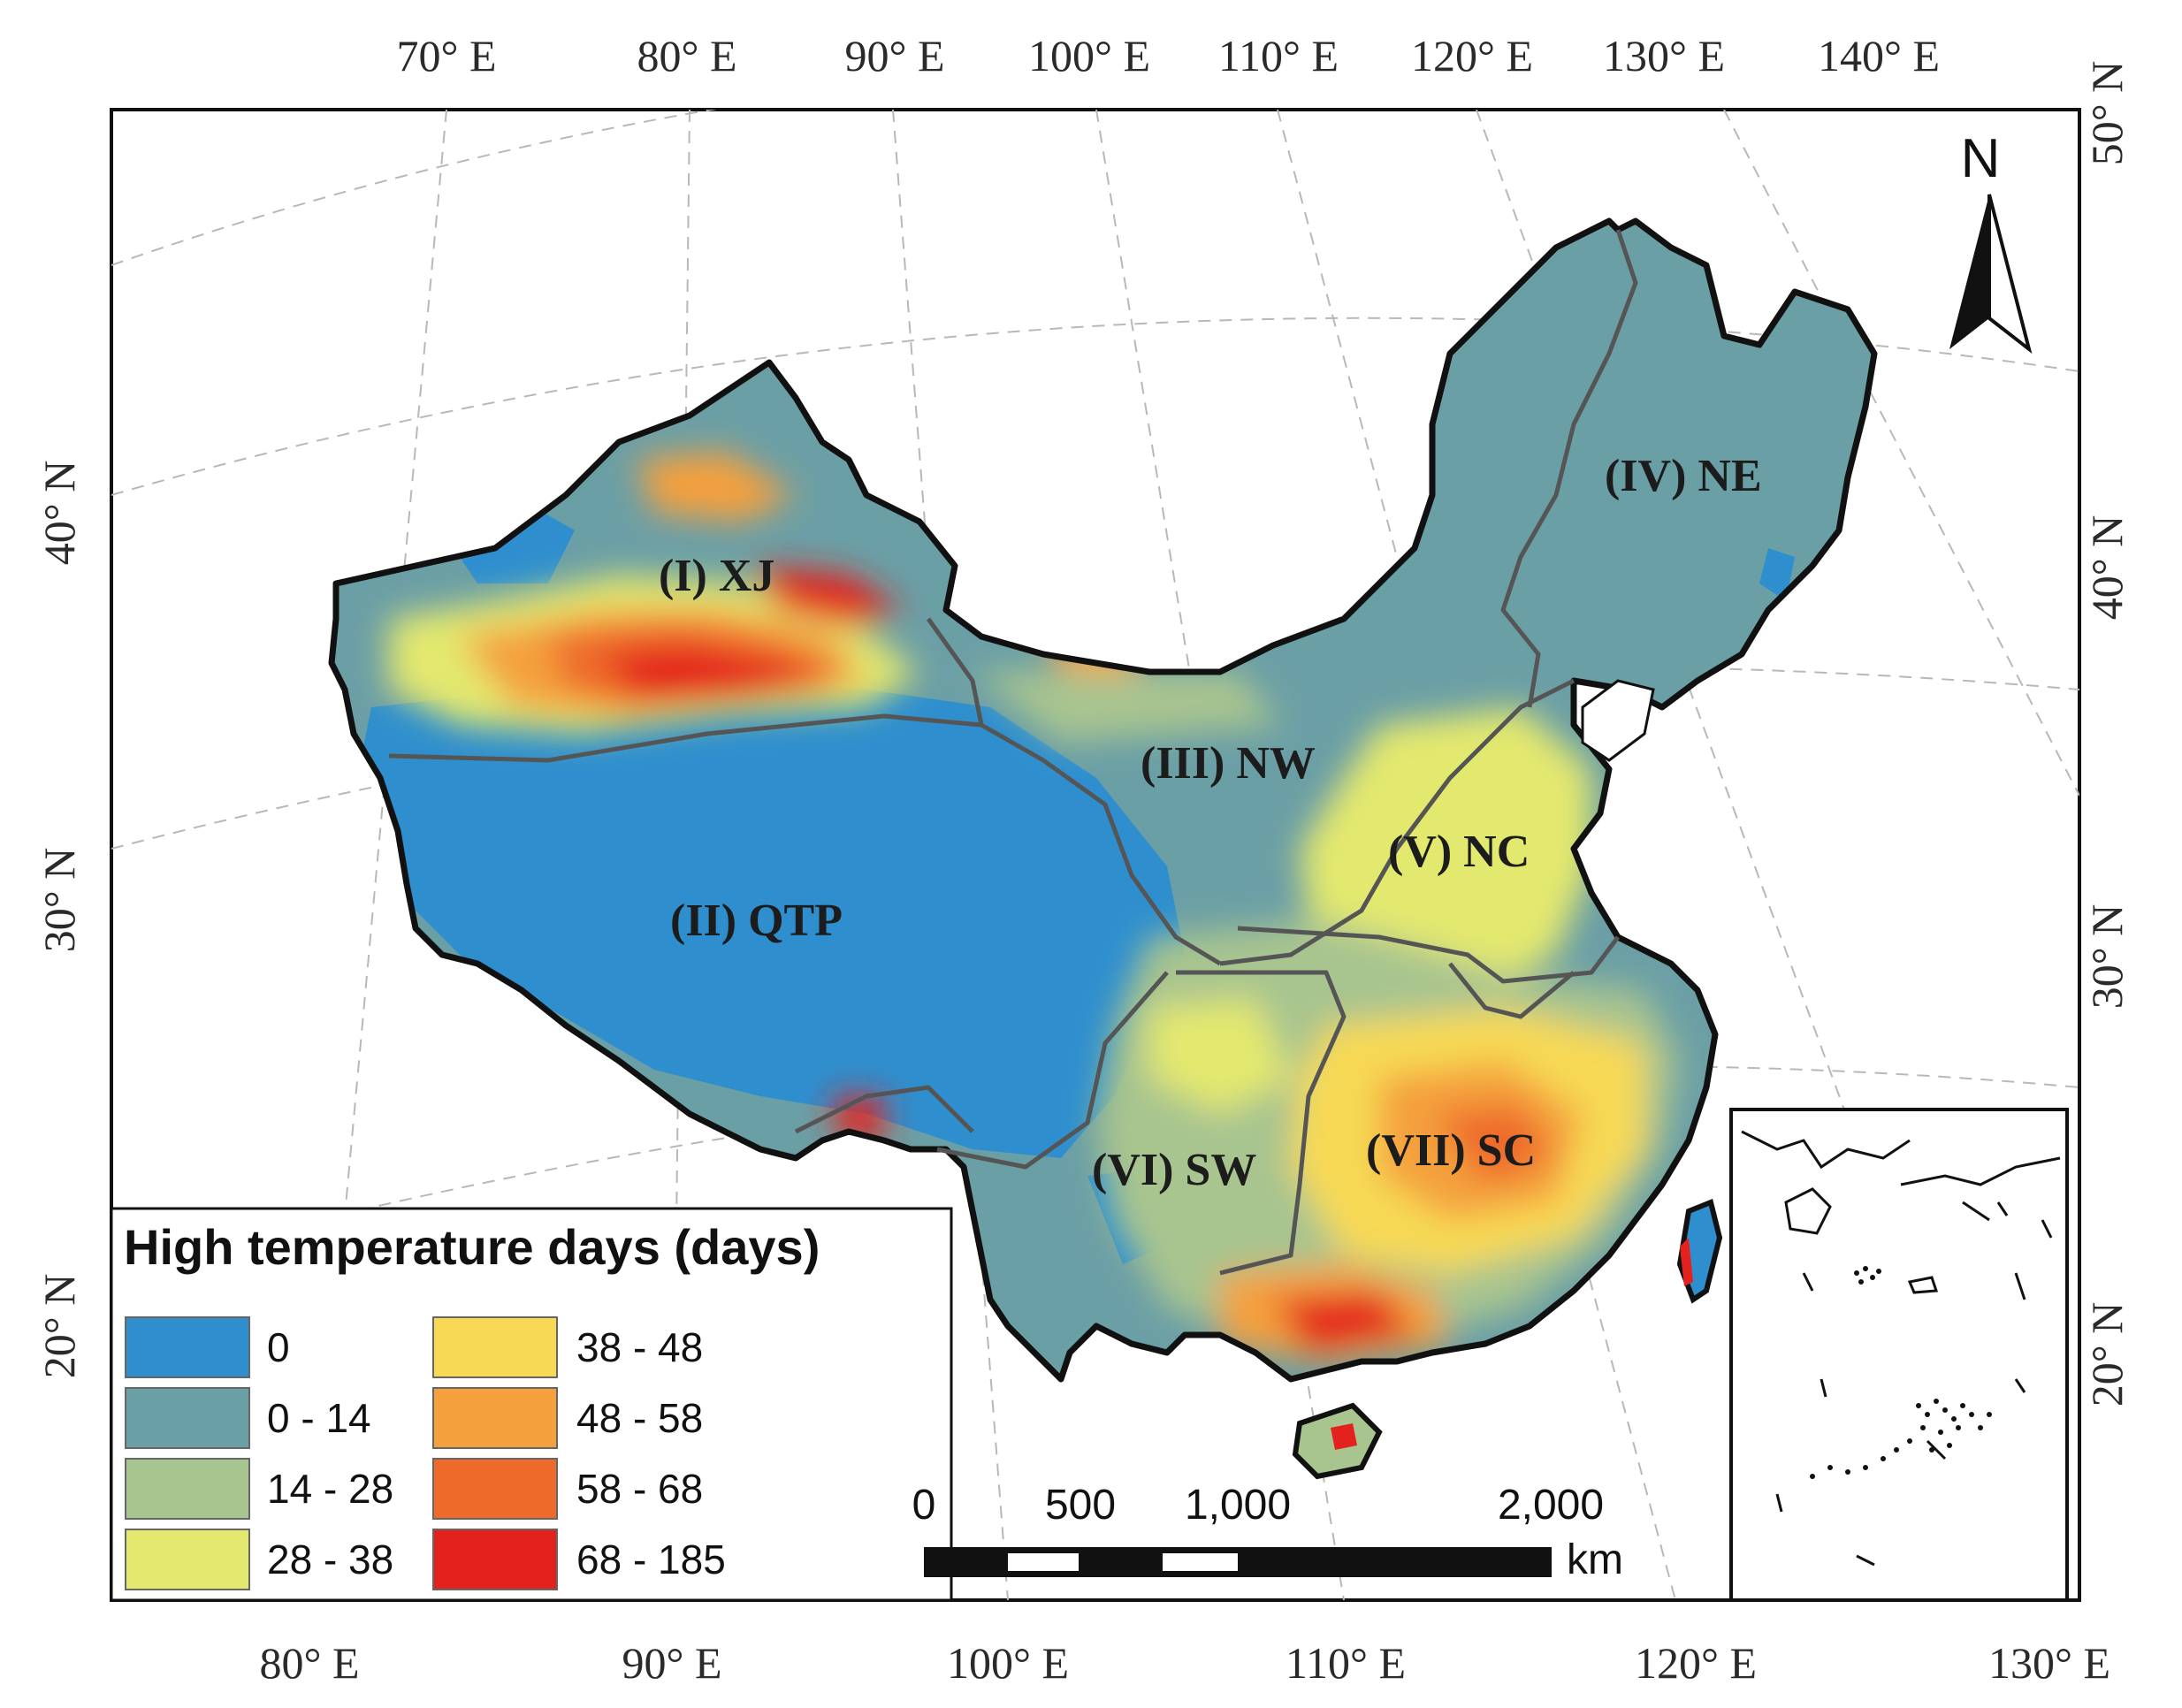 This screenshot has height=1708, width=2182. I want to click on region-label-sc: (VII) SC, so click(1451, 1150).